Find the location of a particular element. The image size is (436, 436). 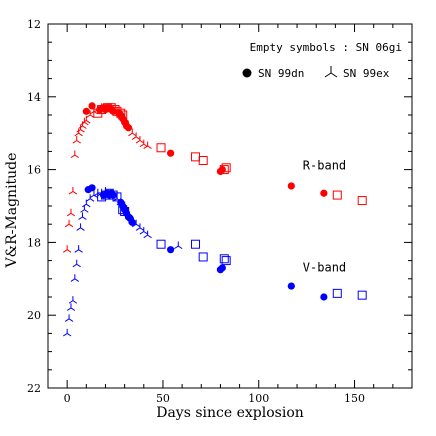

x-tick-label: 50 is located at coordinates (163, 398).